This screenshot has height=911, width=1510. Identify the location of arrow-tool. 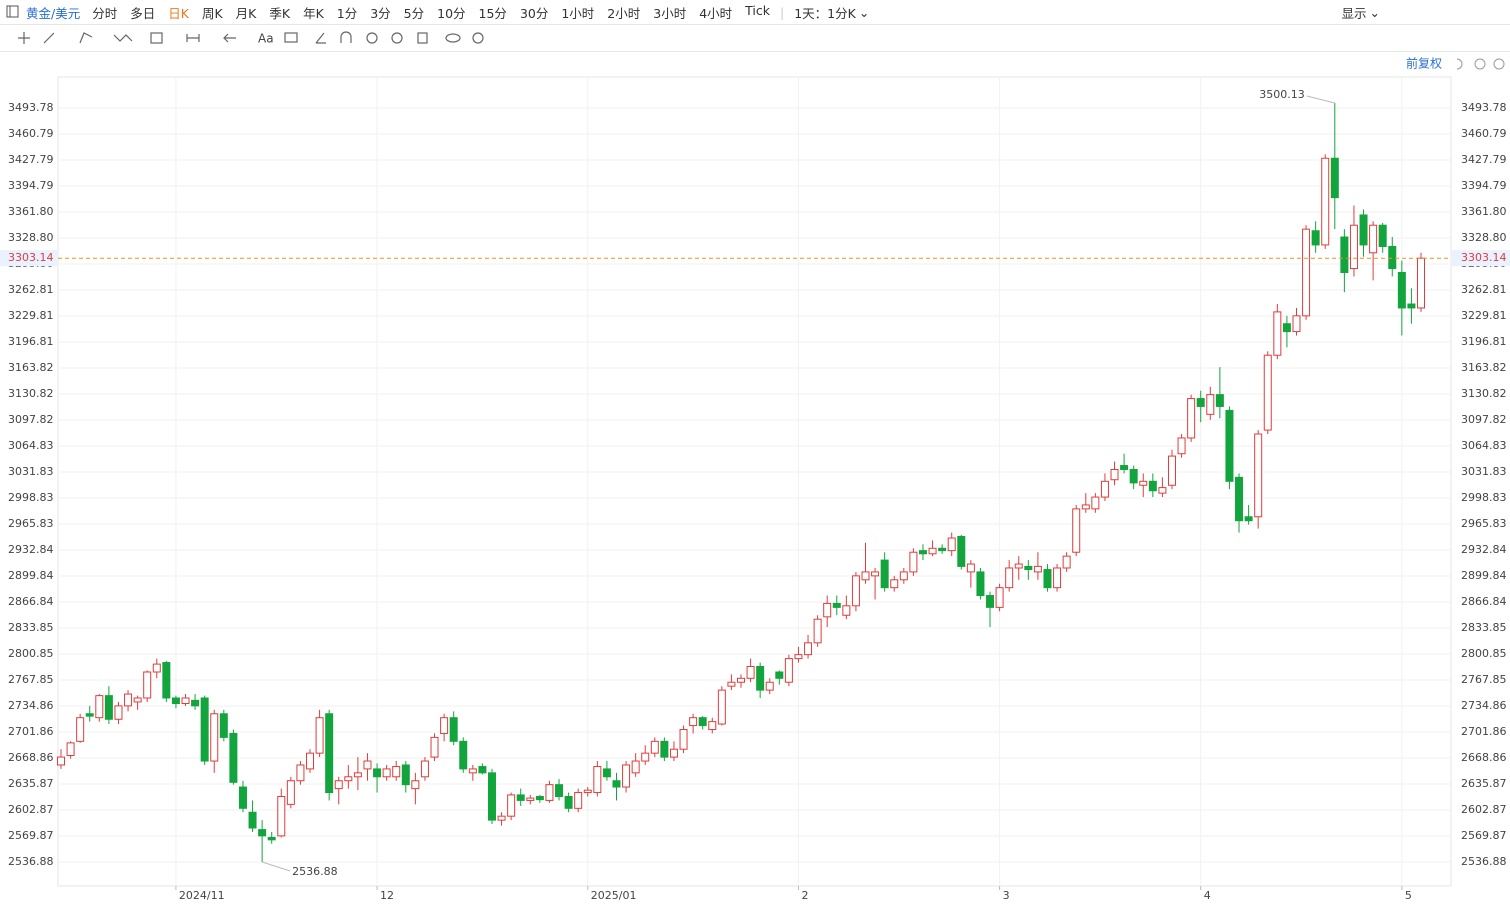
(229, 38).